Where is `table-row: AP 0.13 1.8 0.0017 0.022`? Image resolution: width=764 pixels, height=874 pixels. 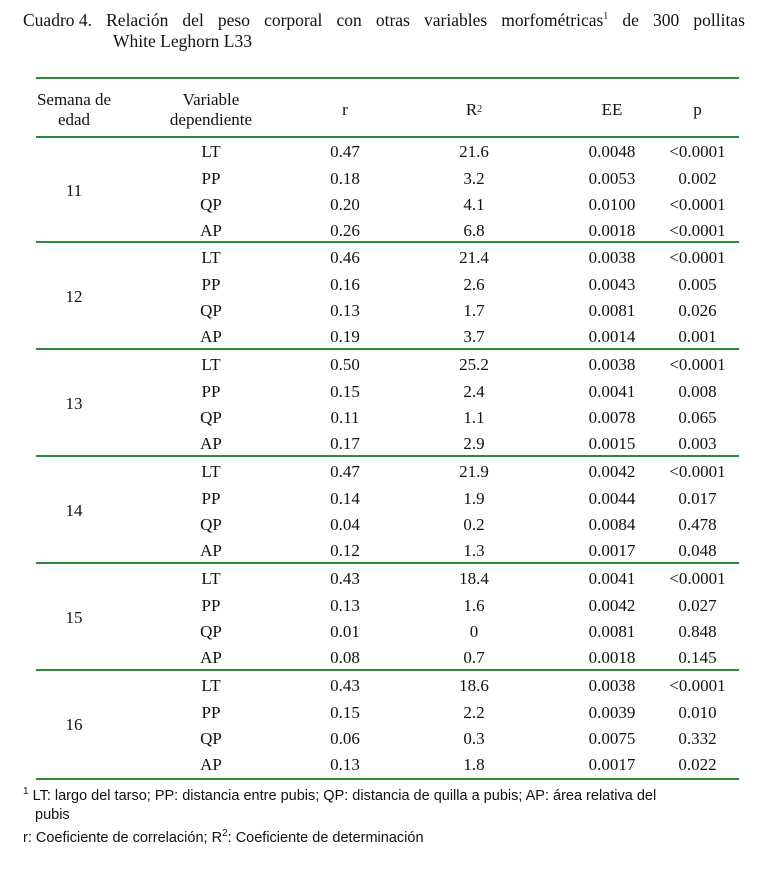 table-row: AP 0.13 1.8 0.0017 0.022 is located at coordinates (387, 765).